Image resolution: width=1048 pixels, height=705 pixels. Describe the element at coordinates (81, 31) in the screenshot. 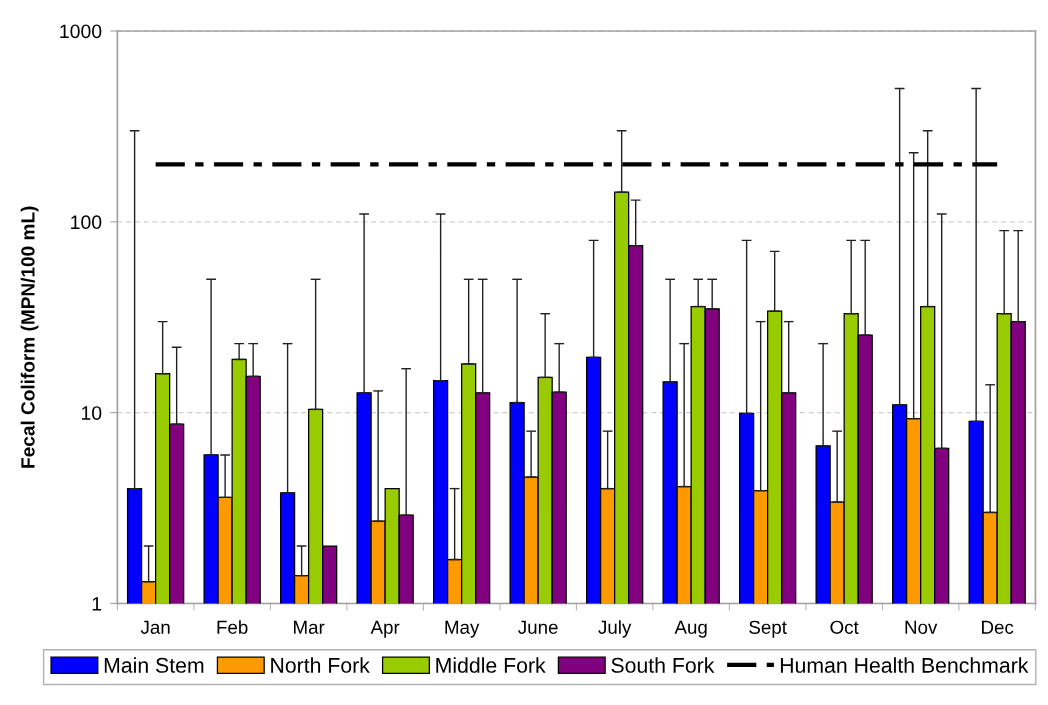

I see `y-tick-label: 1000` at that location.